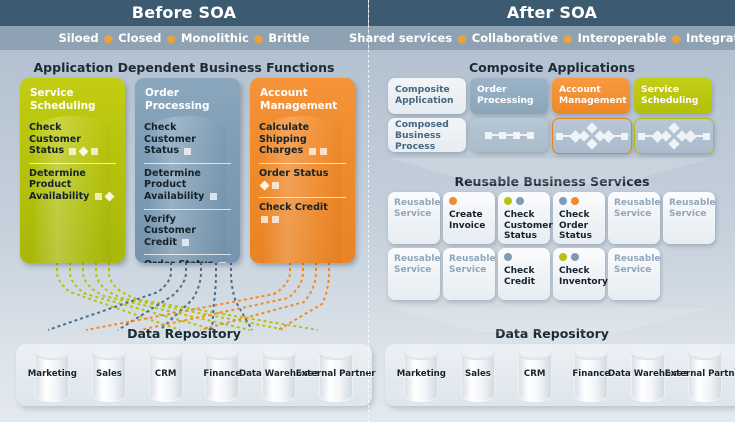 The image size is (735, 422). I want to click on composite-applications-title: Composite Applications, so click(552, 67).